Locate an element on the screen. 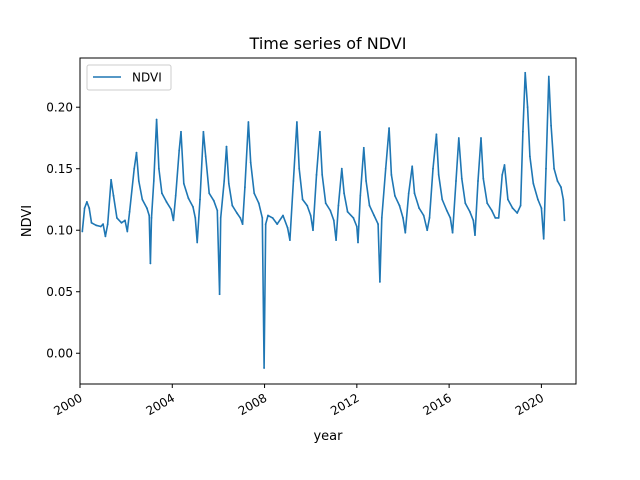  legend-label-ndvi: NDVI is located at coordinates (147, 78).